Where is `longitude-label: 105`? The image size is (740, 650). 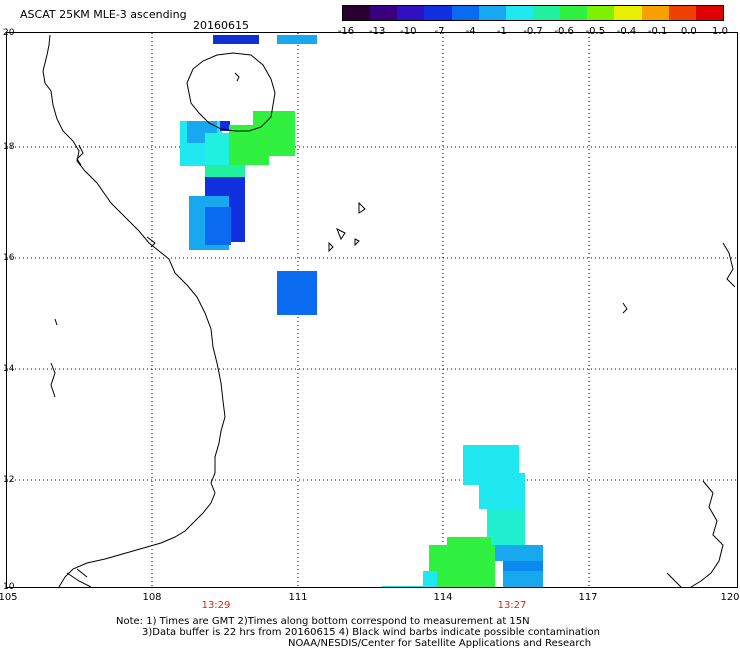
longitude-label: 105 is located at coordinates (9, 597).